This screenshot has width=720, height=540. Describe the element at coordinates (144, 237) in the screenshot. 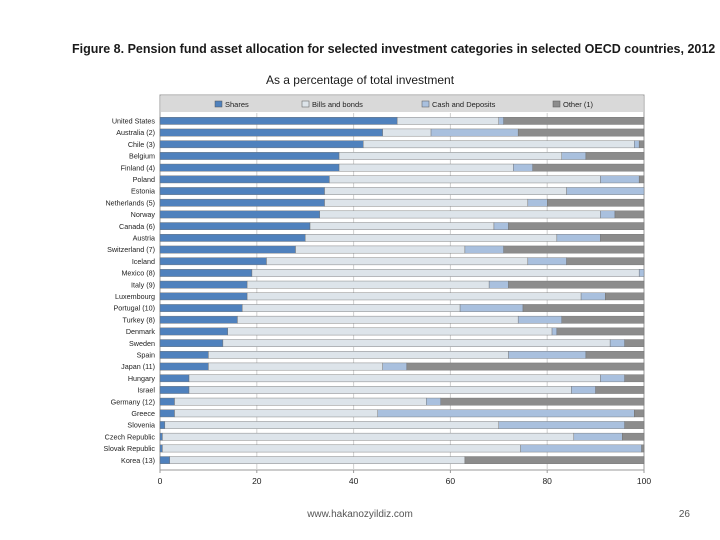

I see `category-label: Austria` at that location.